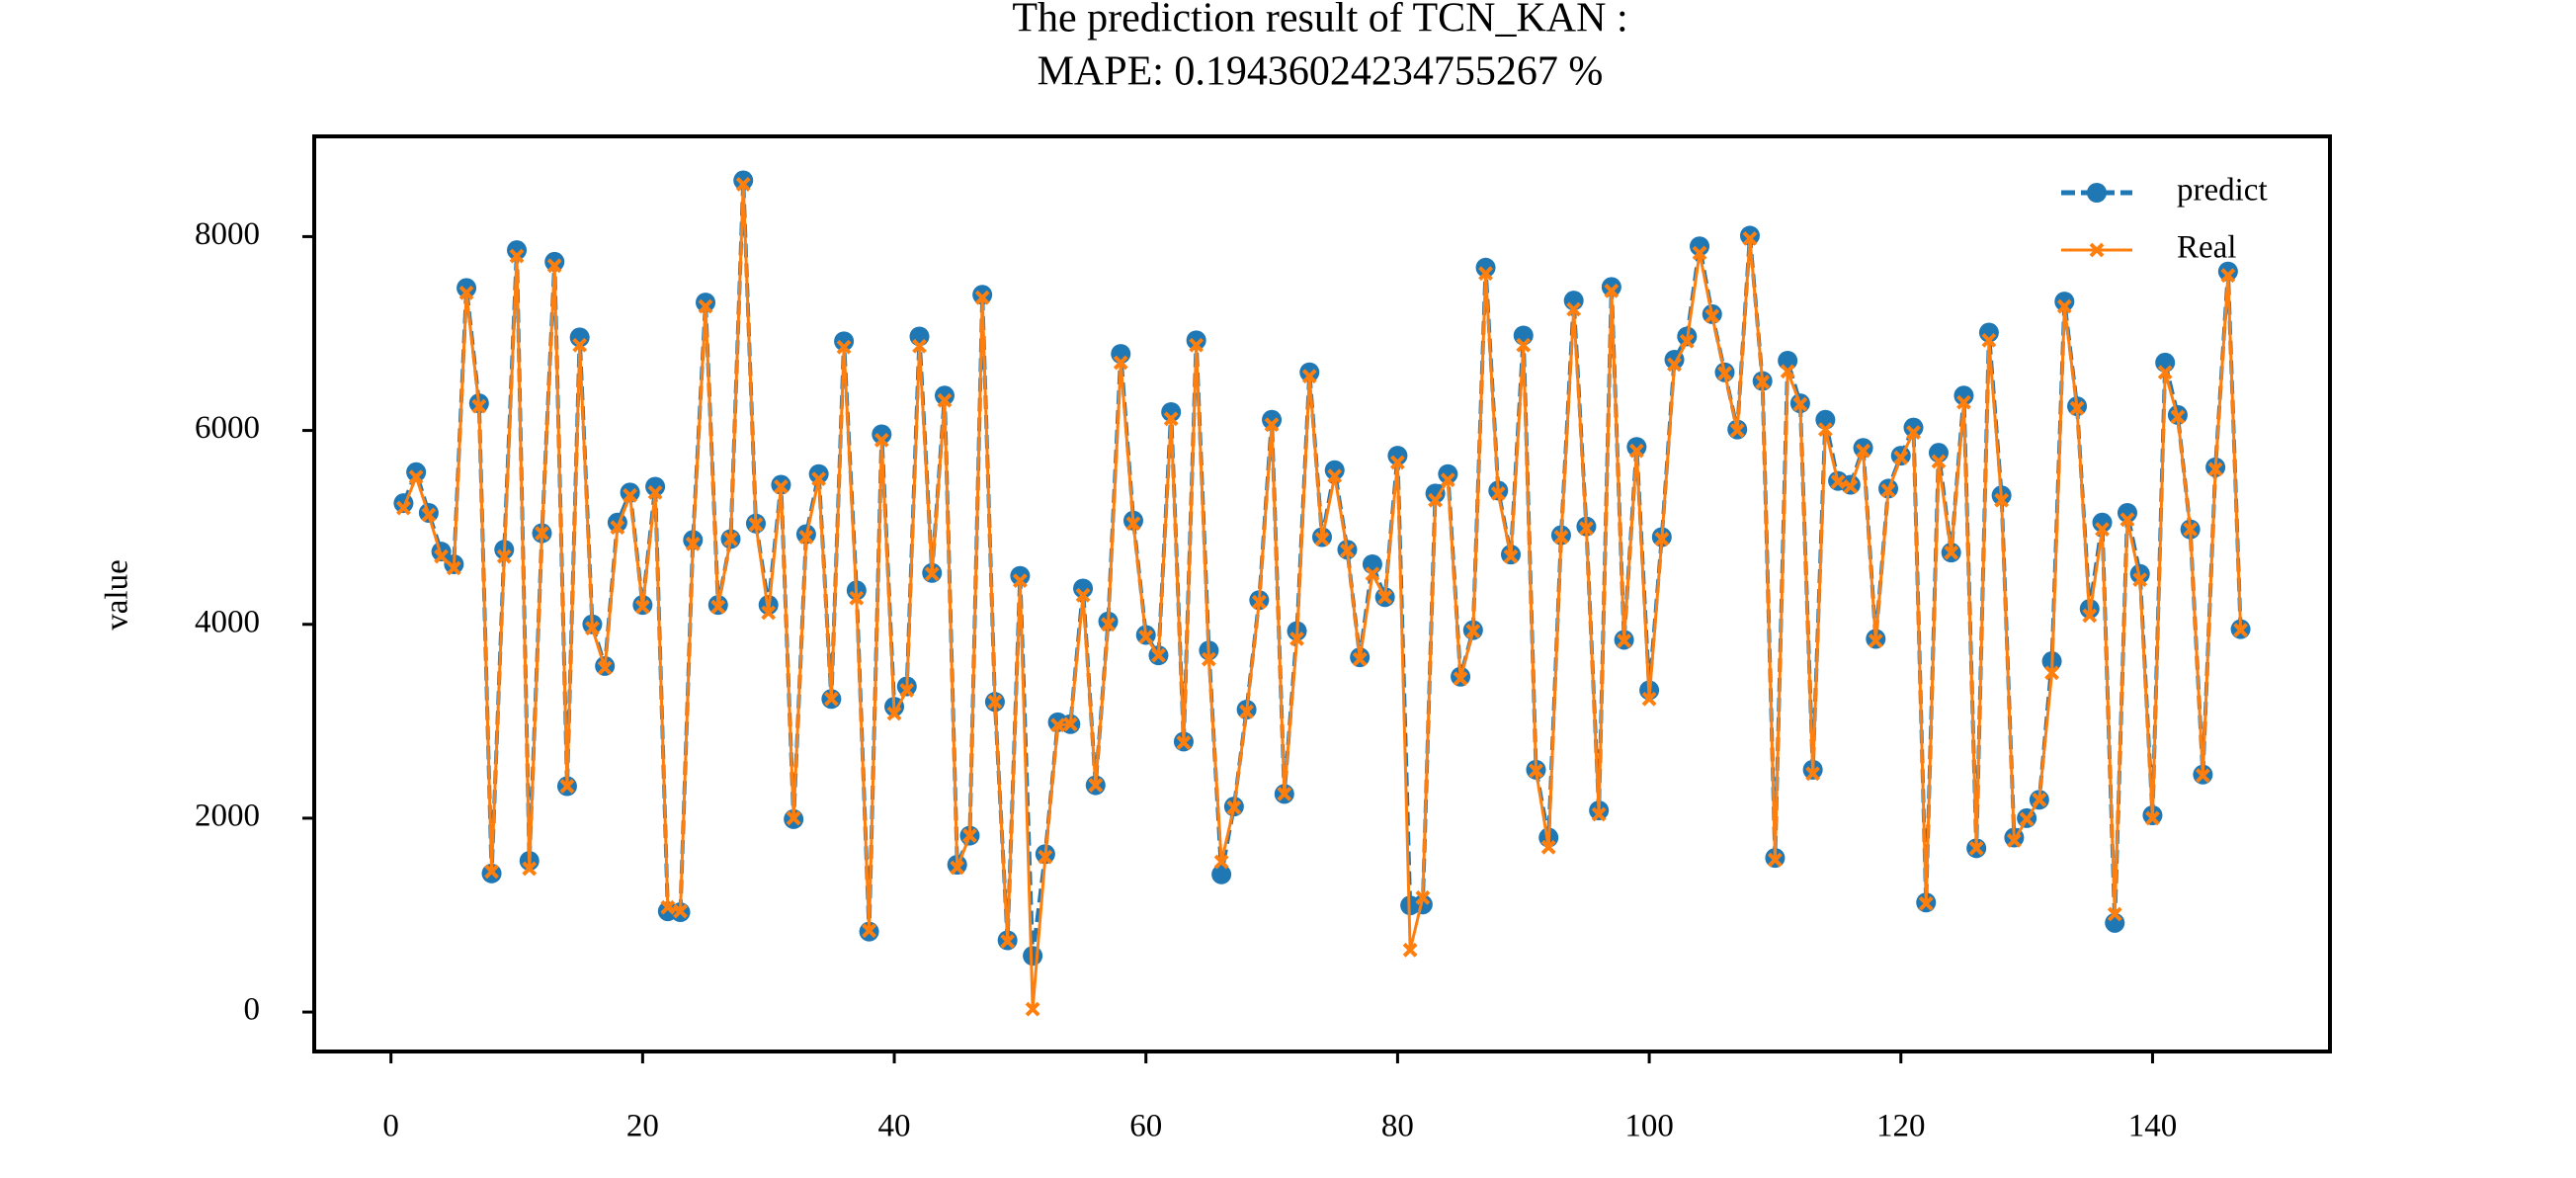 The width and height of the screenshot is (2576, 1178). Describe the element at coordinates (390, 1126) in the screenshot. I see `x-tick-label: 0` at that location.